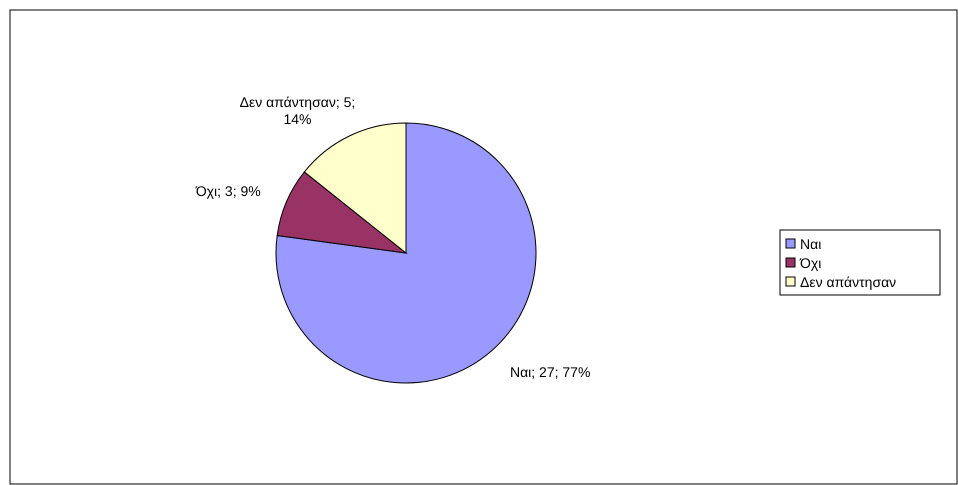  Describe the element at coordinates (227, 190) in the screenshot. I see `data-label: Όχι; 3; 9%` at that location.